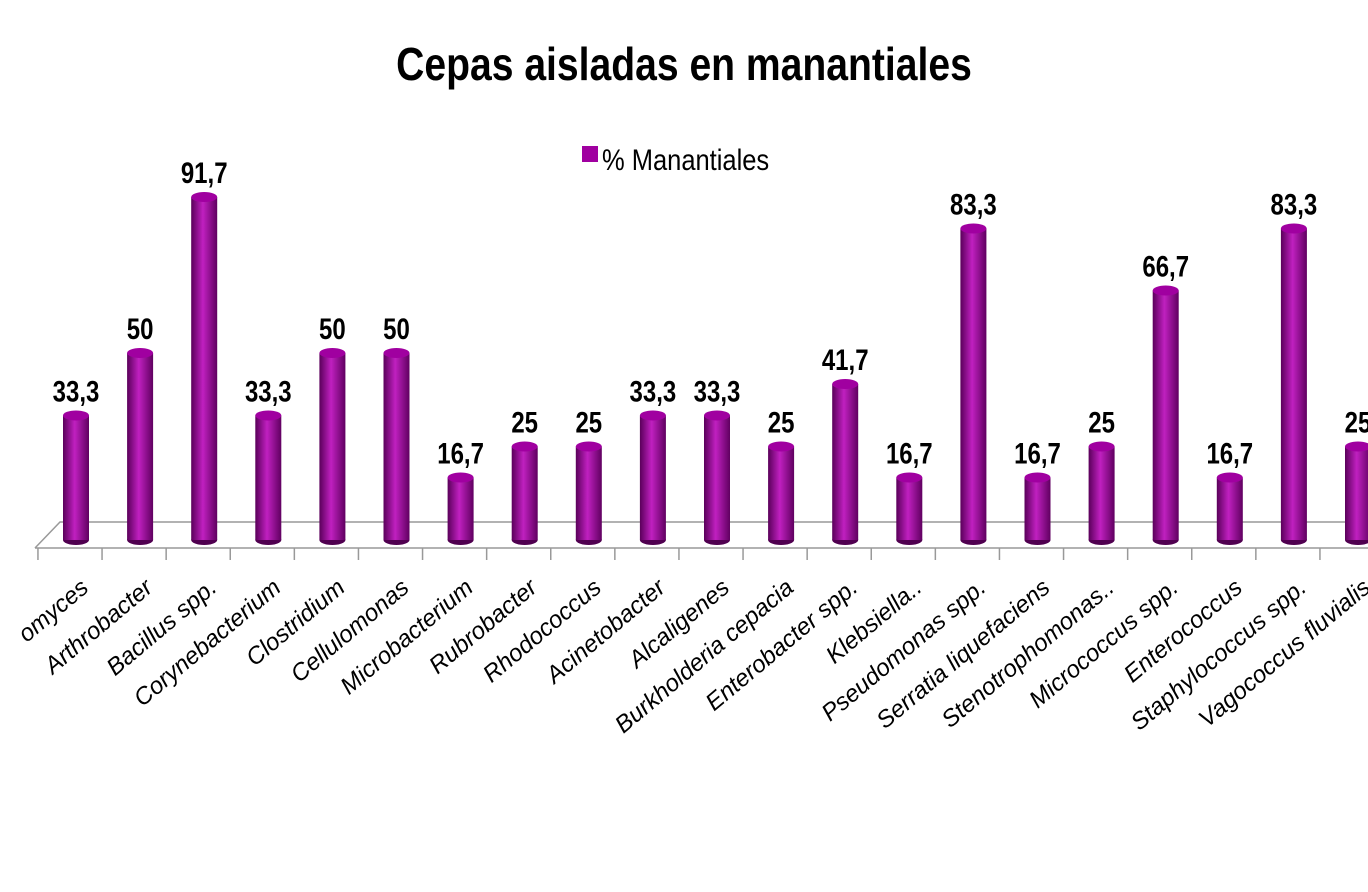 Image resolution: width=1368 pixels, height=892 pixels. What do you see at coordinates (845, 359) in the screenshot?
I see `value-label: 41,7` at bounding box center [845, 359].